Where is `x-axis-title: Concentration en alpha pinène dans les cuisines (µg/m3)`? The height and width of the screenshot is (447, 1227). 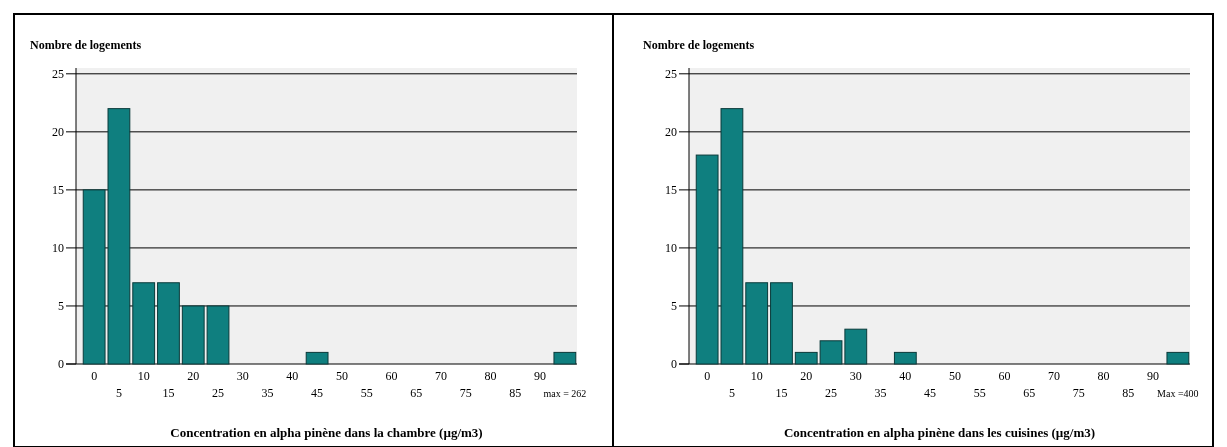
x-axis-title: Concentration en alpha pinène dans les cuisines (µg/m3) is located at coordinates (939, 432).